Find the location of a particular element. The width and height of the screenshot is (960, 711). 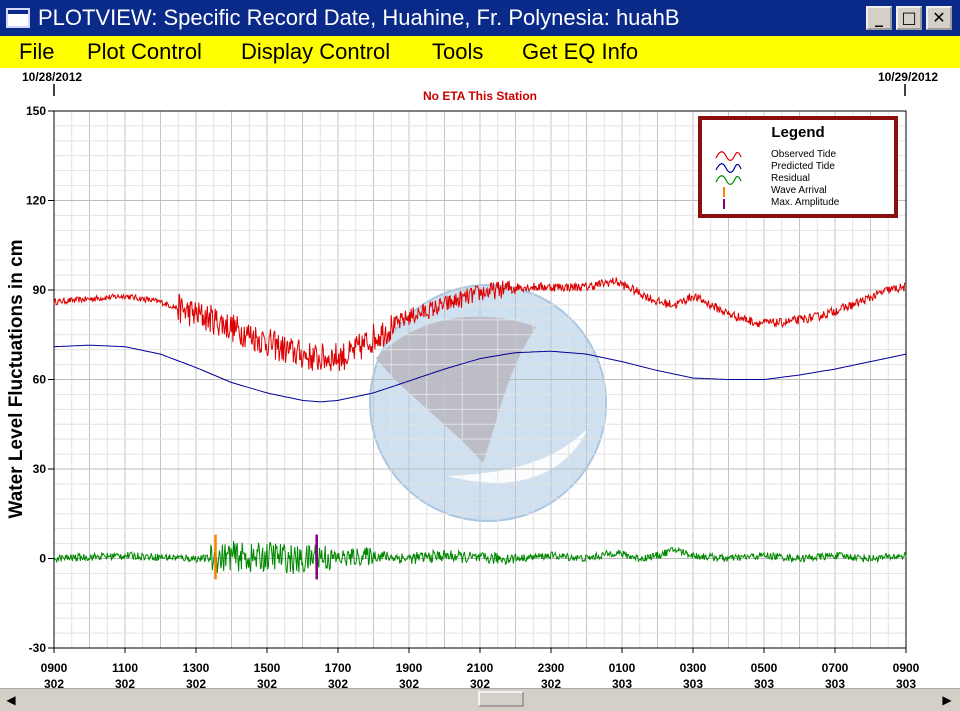

eta-note: No ETA This Station is located at coordinates (480, 96).